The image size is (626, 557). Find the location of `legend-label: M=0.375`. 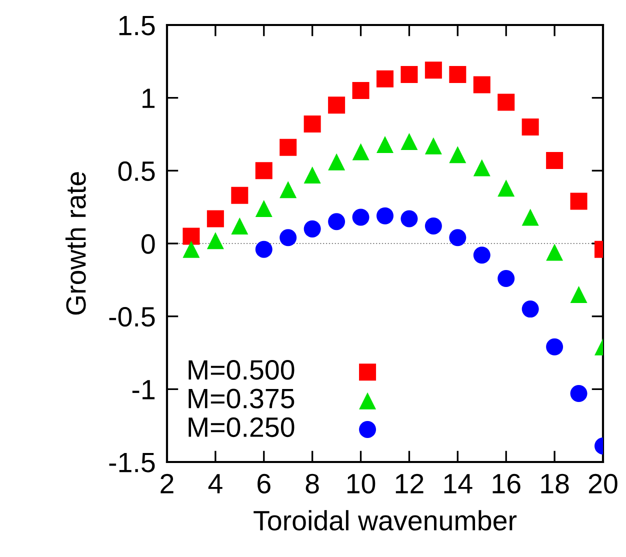

legend-label: M=0.375 is located at coordinates (241, 398).